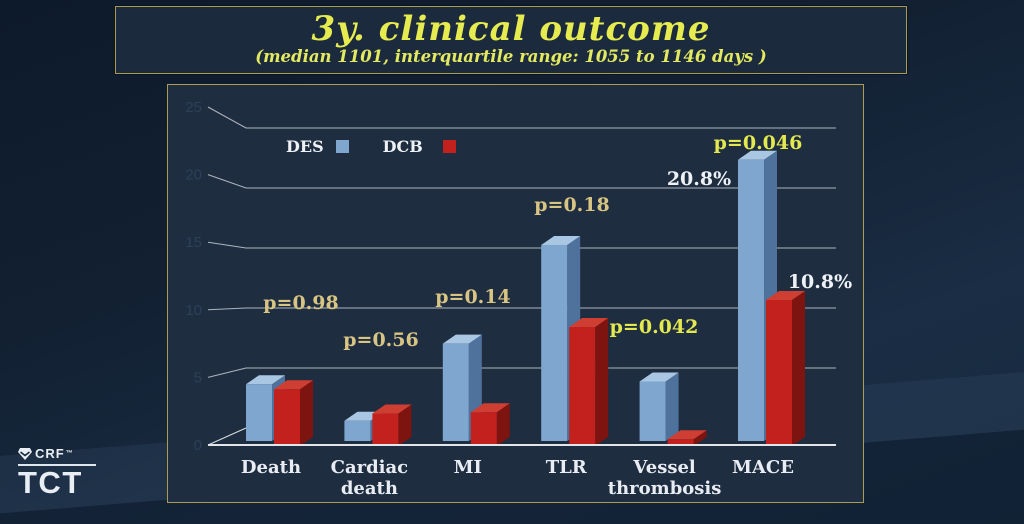 The height and width of the screenshot is (524, 1024). Describe the element at coordinates (798, 368) in the screenshot. I see `bar-dcb-5-side` at that location.